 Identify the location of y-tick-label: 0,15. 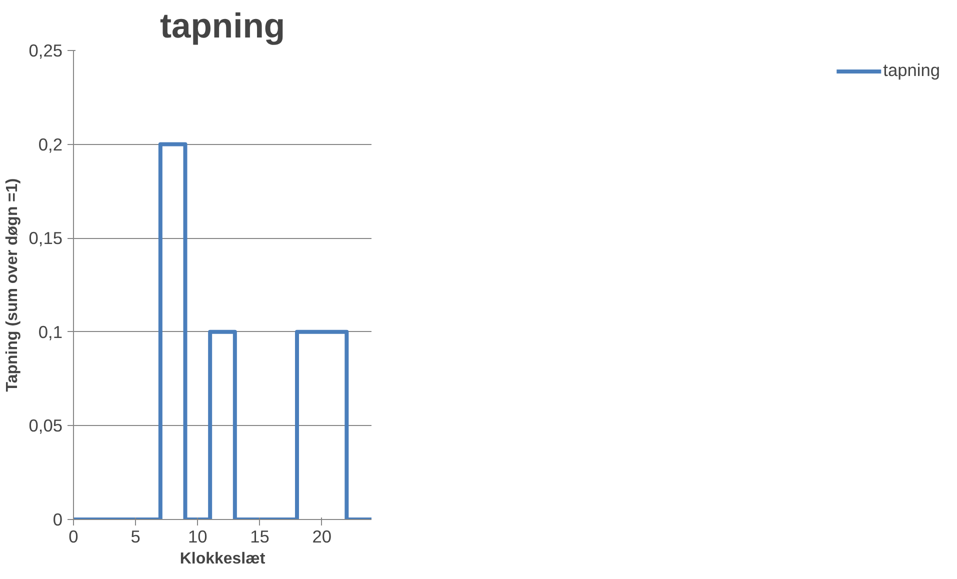
(45, 238).